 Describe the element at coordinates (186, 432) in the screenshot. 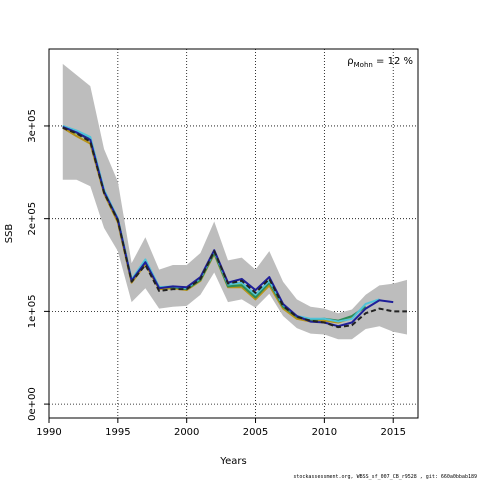

I see `x-tick-label-2: 2000` at that location.